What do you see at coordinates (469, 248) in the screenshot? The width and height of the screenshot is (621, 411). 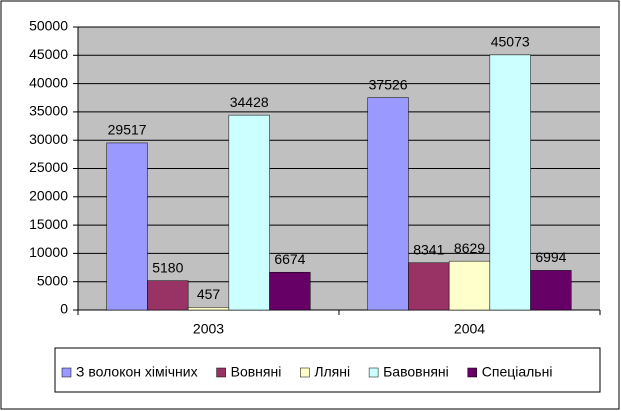 I see `data-label: 8629` at bounding box center [469, 248].